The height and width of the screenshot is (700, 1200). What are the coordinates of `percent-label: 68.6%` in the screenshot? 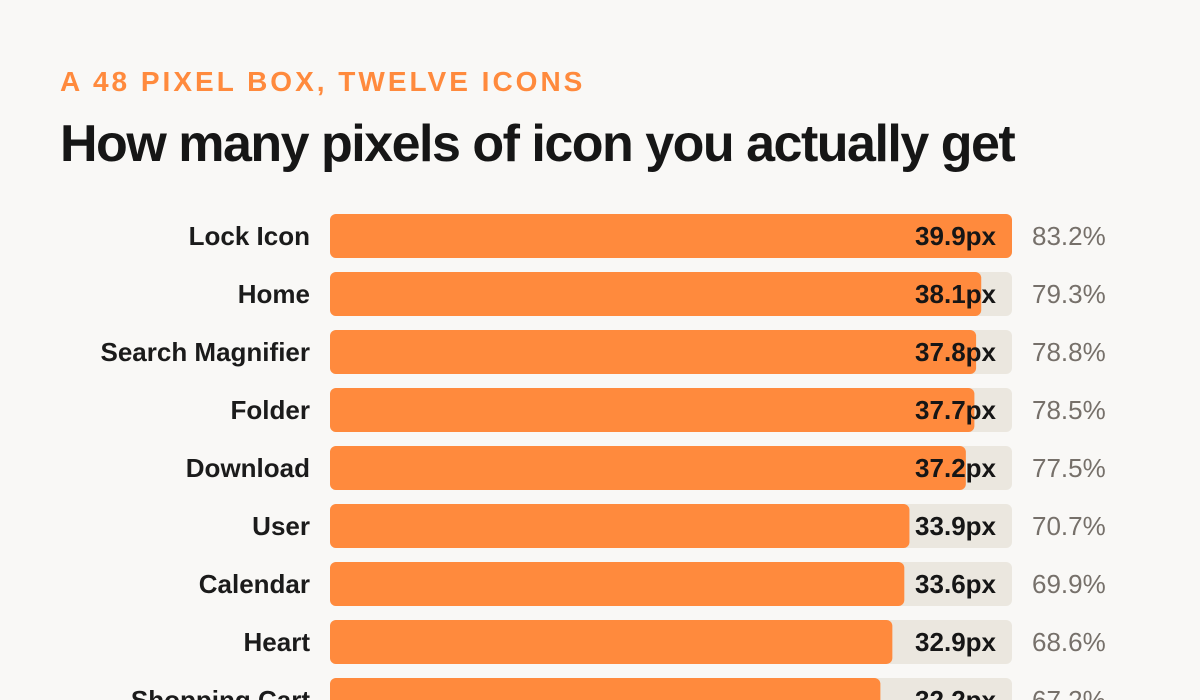 It's located at (1069, 642).